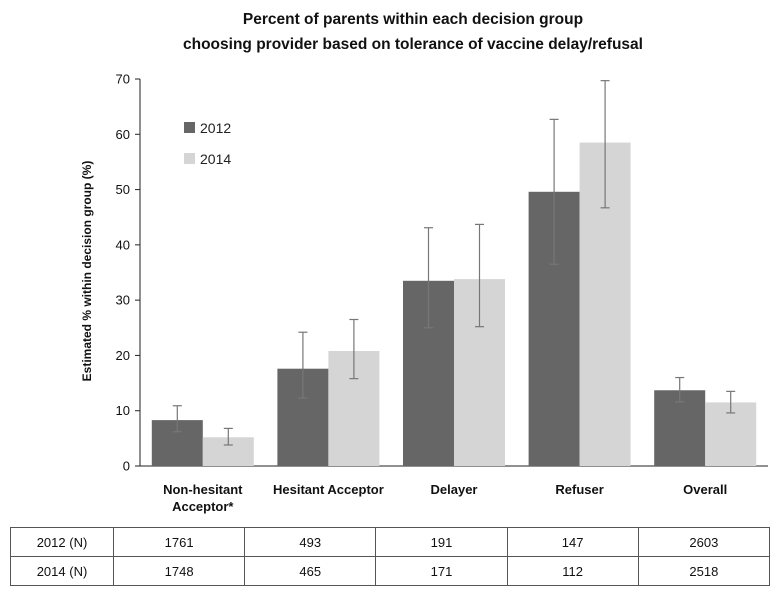 This screenshot has width=771, height=589. I want to click on x-category-label: Hesitant Acceptor, so click(328, 489).